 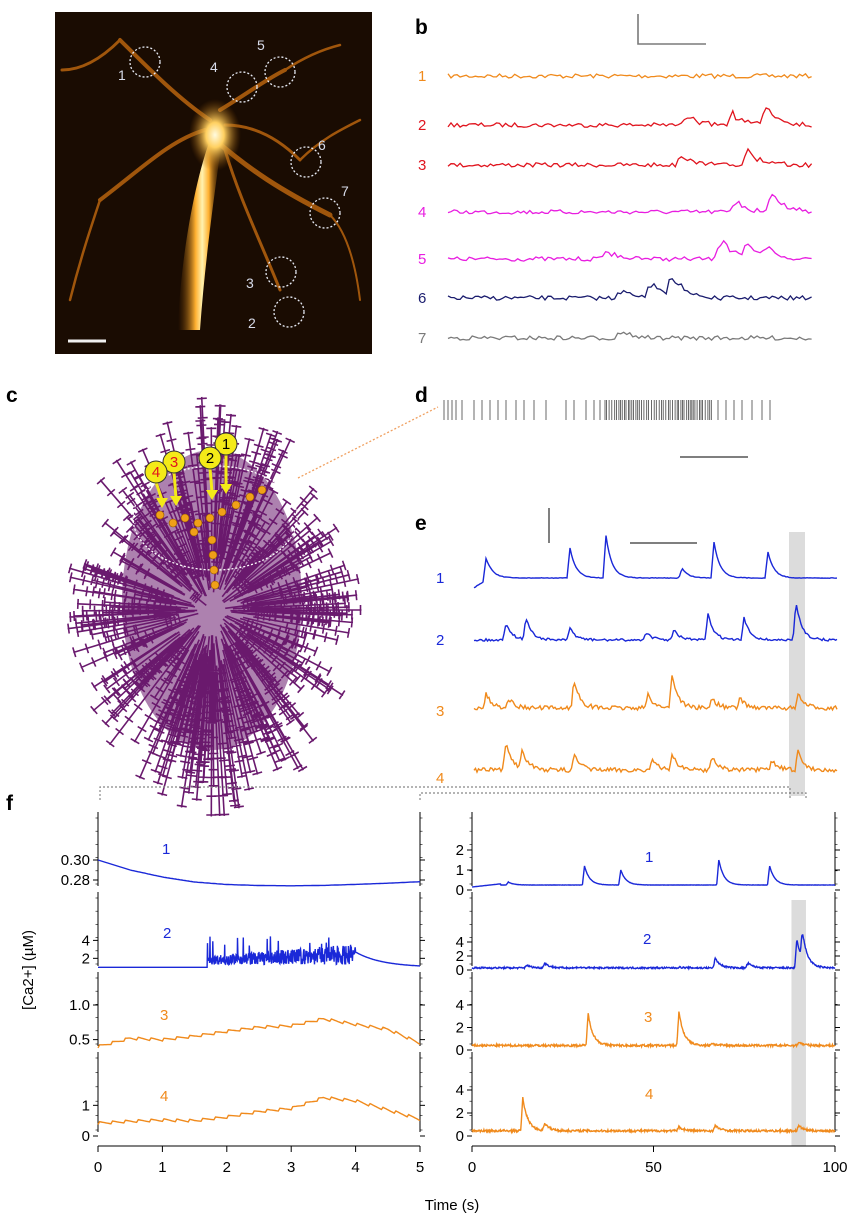 I want to click on f-left-series-label-3: 3, so click(x=164, y=1015).